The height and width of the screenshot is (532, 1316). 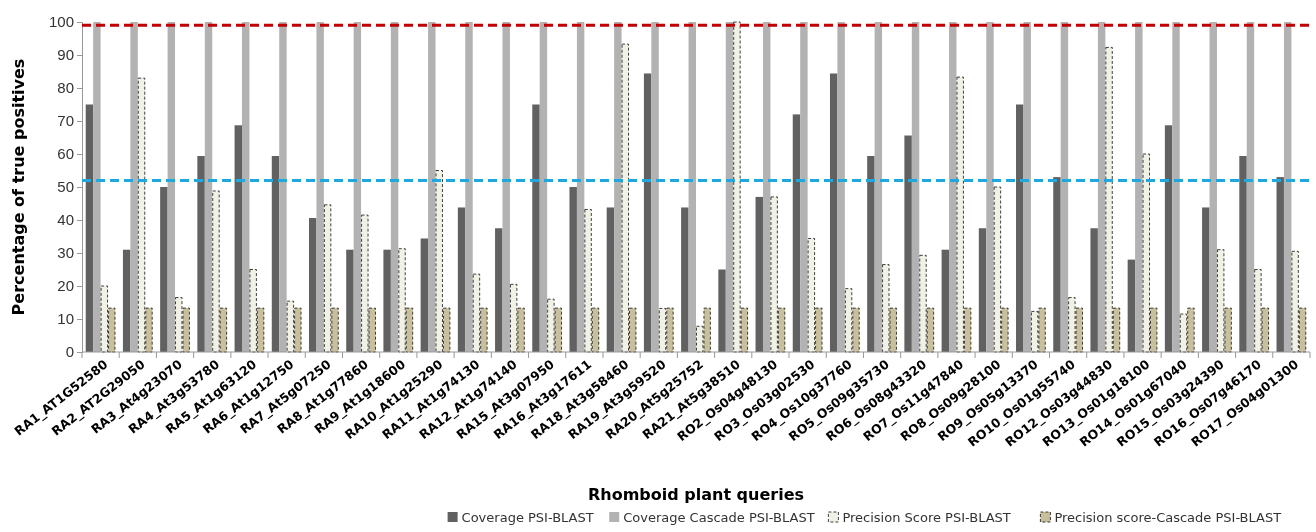 What do you see at coordinates (65, 55) in the screenshot?
I see `y-tick-label: 90` at bounding box center [65, 55].